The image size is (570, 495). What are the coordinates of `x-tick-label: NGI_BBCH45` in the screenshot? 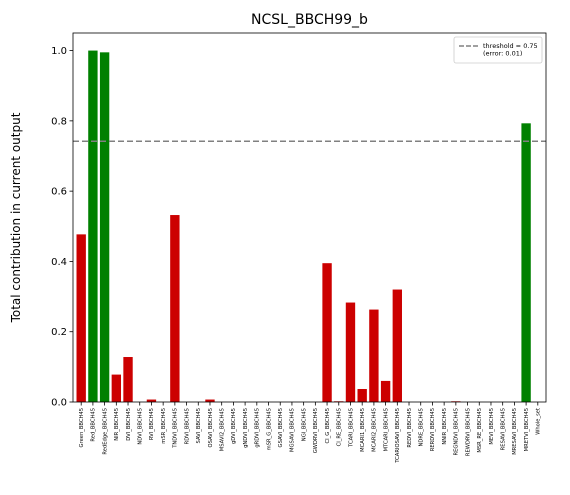 It's located at (304, 424).